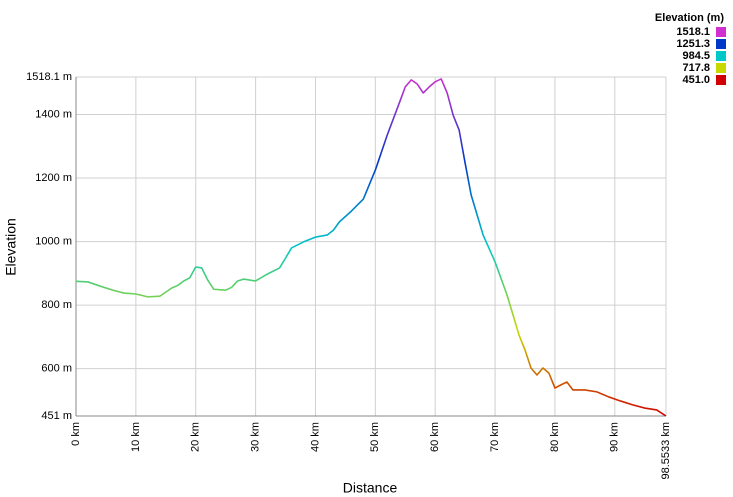 The height and width of the screenshot is (497, 733). Describe the element at coordinates (555, 437) in the screenshot. I see `x-tick-label: 80 km` at that location.